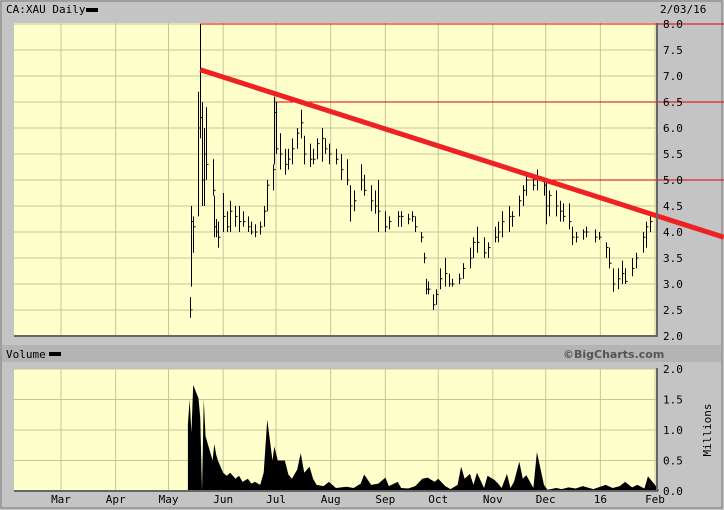  What do you see at coordinates (673, 284) in the screenshot?
I see `price-y-tick-label: 3.0` at bounding box center [673, 284].